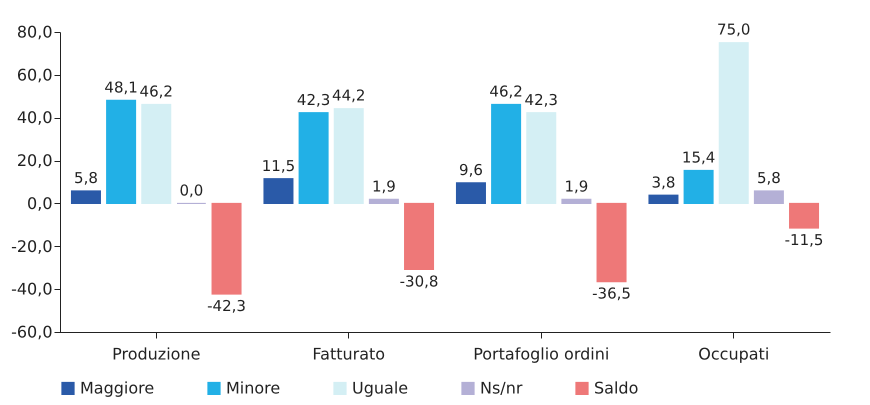 The height and width of the screenshot is (405, 870). I want to click on data-label: 15,4, so click(699, 157).